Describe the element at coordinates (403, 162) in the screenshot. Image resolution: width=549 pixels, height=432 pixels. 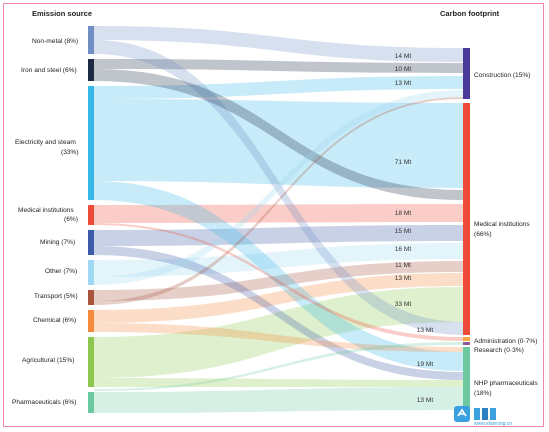
I see `flow-label: 71 Mt` at that location.